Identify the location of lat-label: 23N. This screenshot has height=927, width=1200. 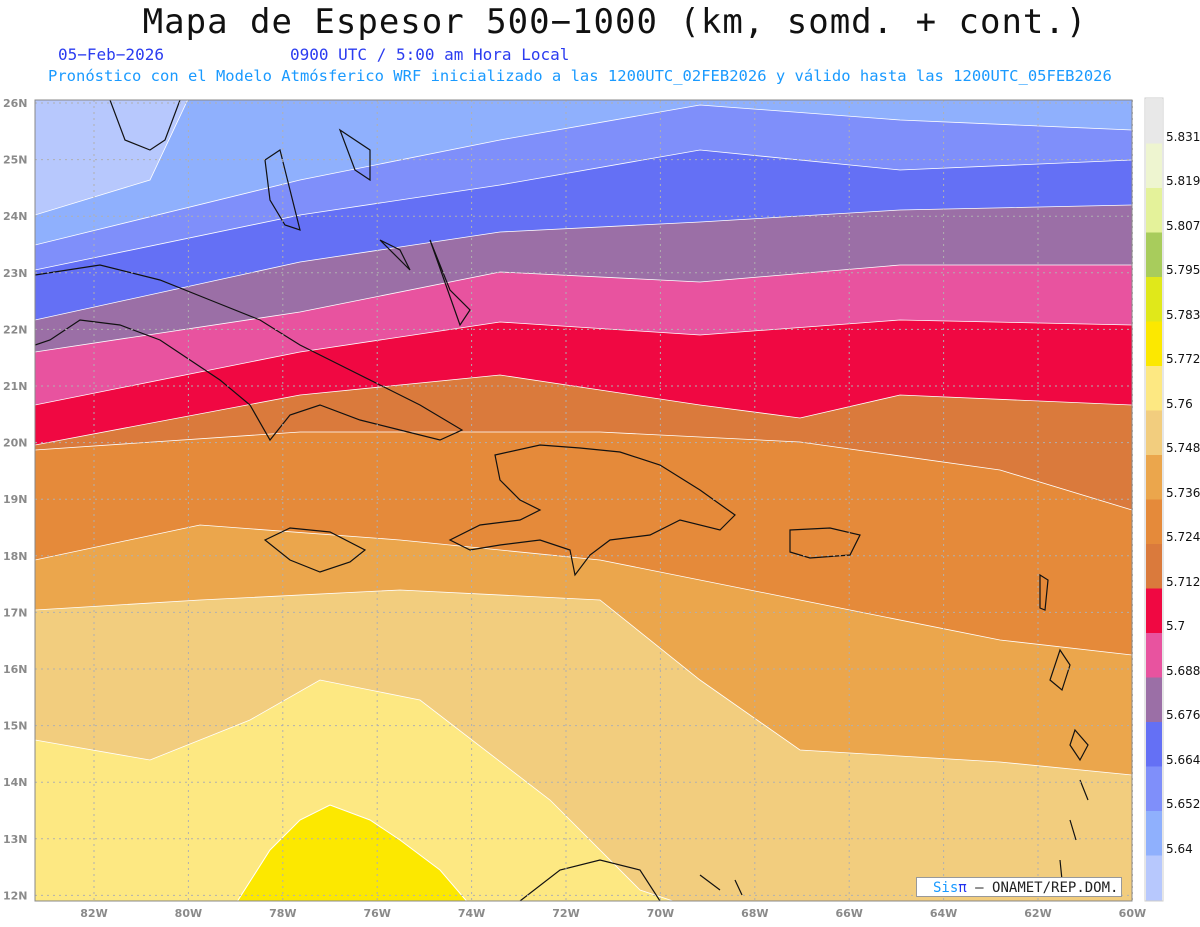
(15, 273).